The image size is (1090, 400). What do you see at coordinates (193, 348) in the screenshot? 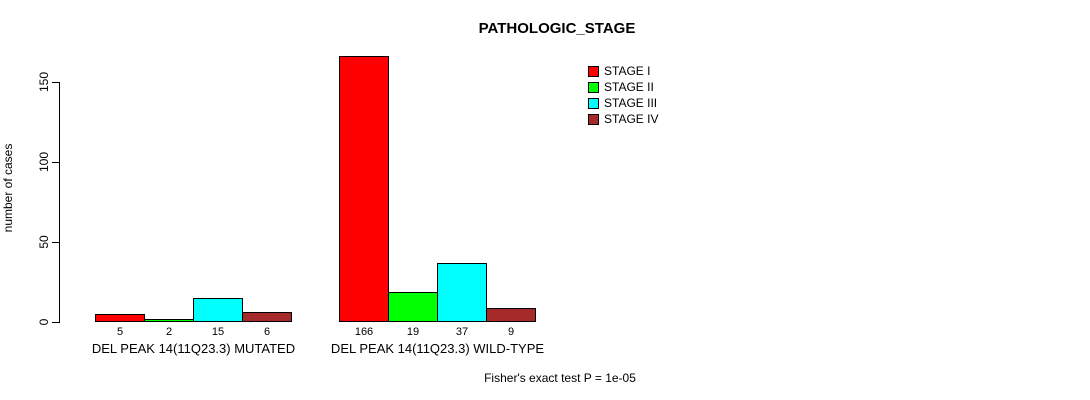
I see `group-label: DEL PEAK 14(11Q23.3) MUTATED` at bounding box center [193, 348].